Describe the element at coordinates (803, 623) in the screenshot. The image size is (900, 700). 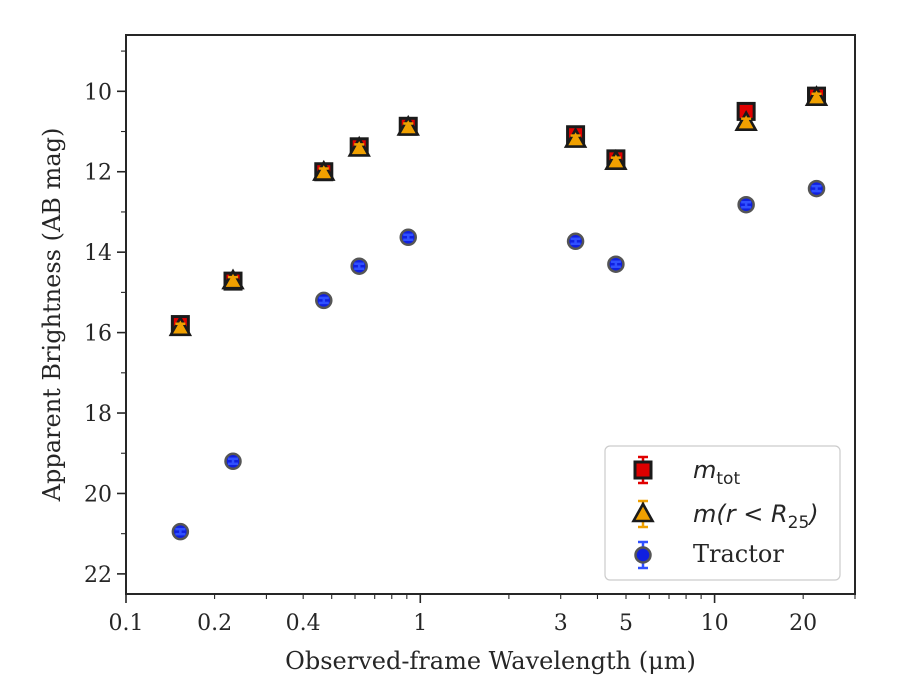
I see `x-tick-label: 20` at that location.